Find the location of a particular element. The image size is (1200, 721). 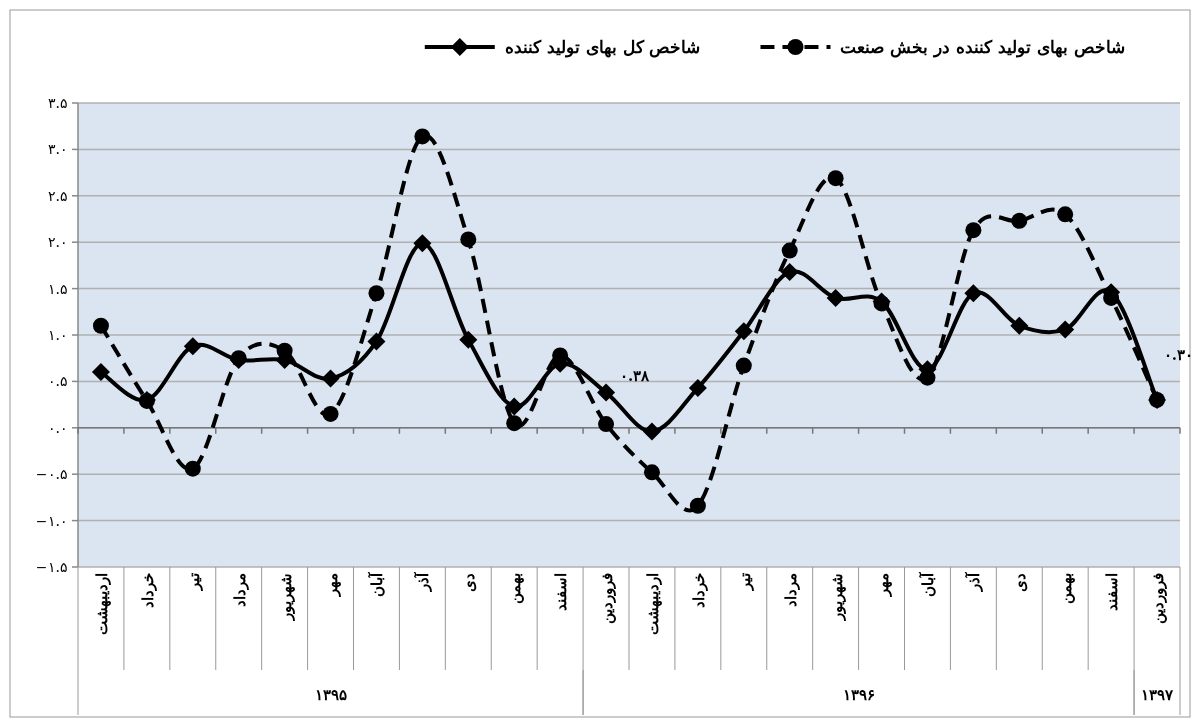

text: ۱۳۹۵ is located at coordinates (330, 695).